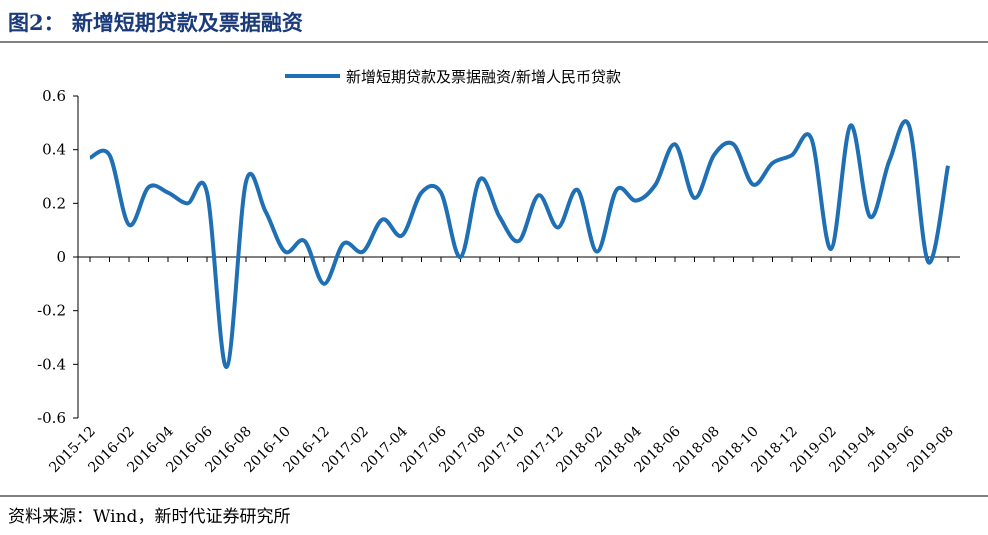  I want to click on source: 资料来源：Wind，新时代证券研究所, so click(149, 517).